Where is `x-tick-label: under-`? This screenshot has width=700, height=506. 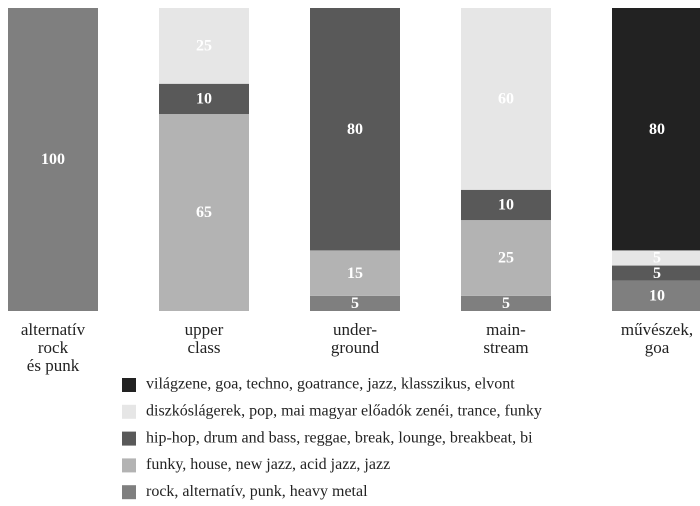 x-tick-label: under- is located at coordinates (355, 329).